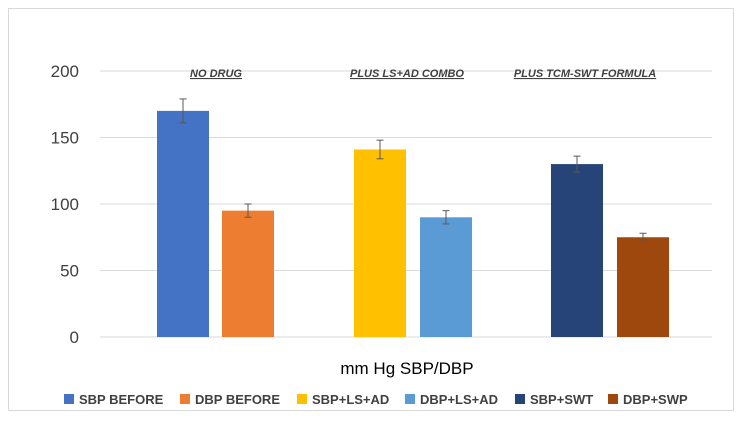 The height and width of the screenshot is (424, 743). Describe the element at coordinates (121, 399) in the screenshot. I see `legend-label: SBP BEFORE` at that location.